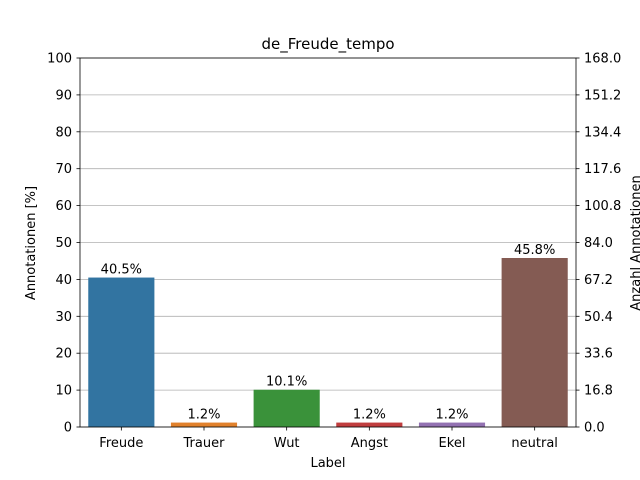 The height and width of the screenshot is (480, 640). I want to click on bar-freude, so click(121, 352).